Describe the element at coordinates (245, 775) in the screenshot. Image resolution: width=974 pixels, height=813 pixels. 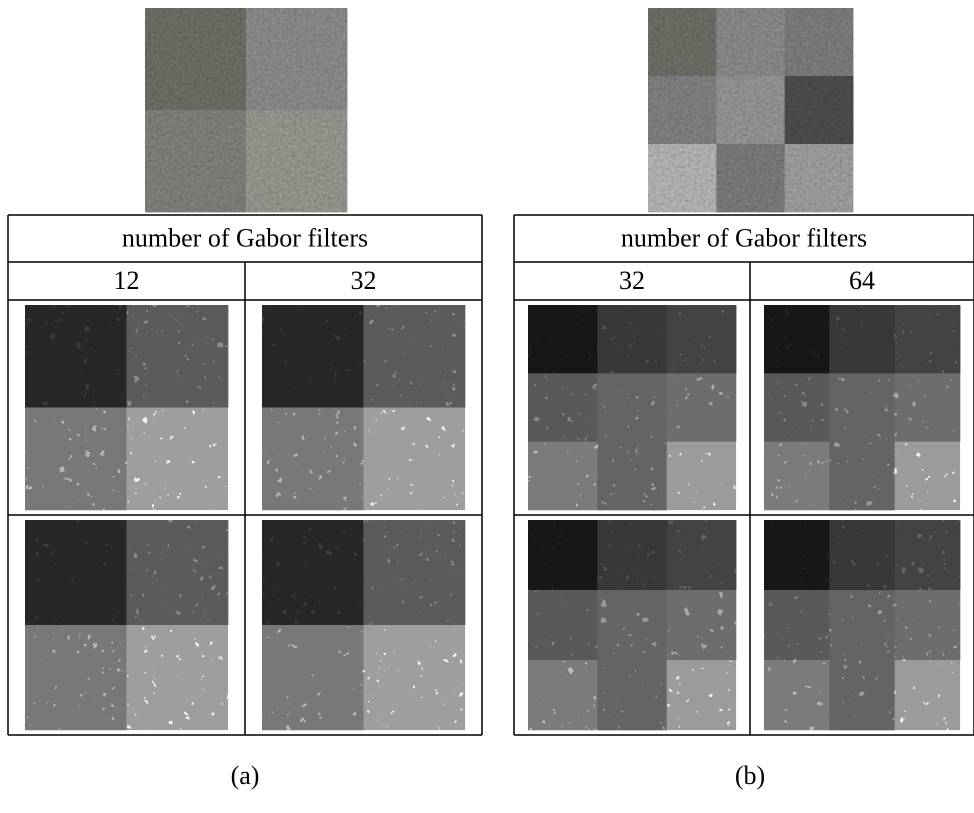
I see `panel-caption: (a)` at that location.